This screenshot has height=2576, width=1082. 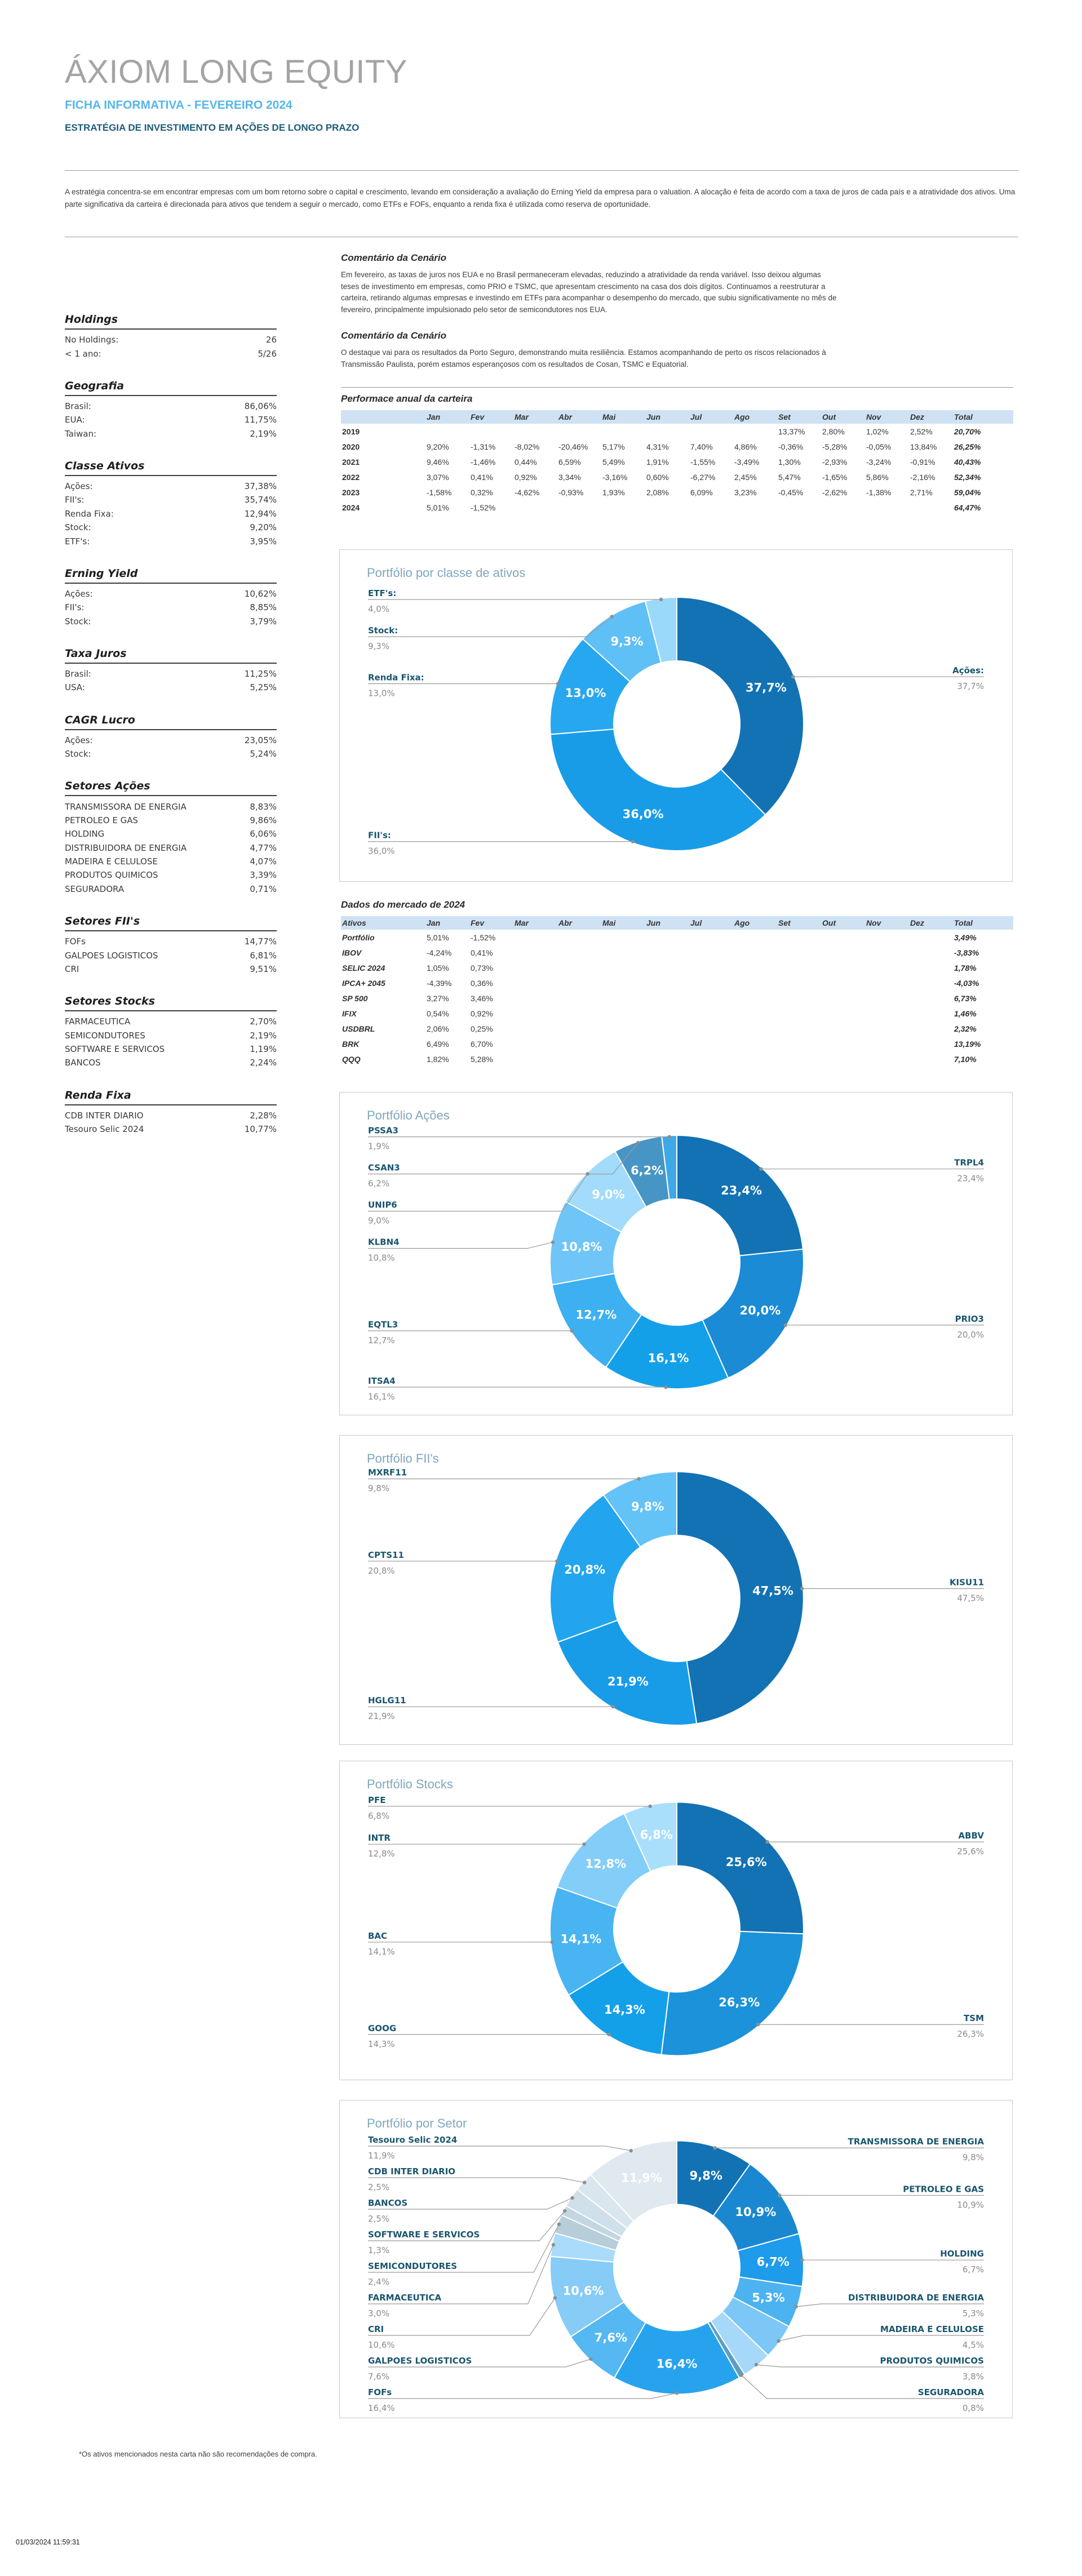 I want to click on table-total-cell: 1,78%, so click(x=966, y=967).